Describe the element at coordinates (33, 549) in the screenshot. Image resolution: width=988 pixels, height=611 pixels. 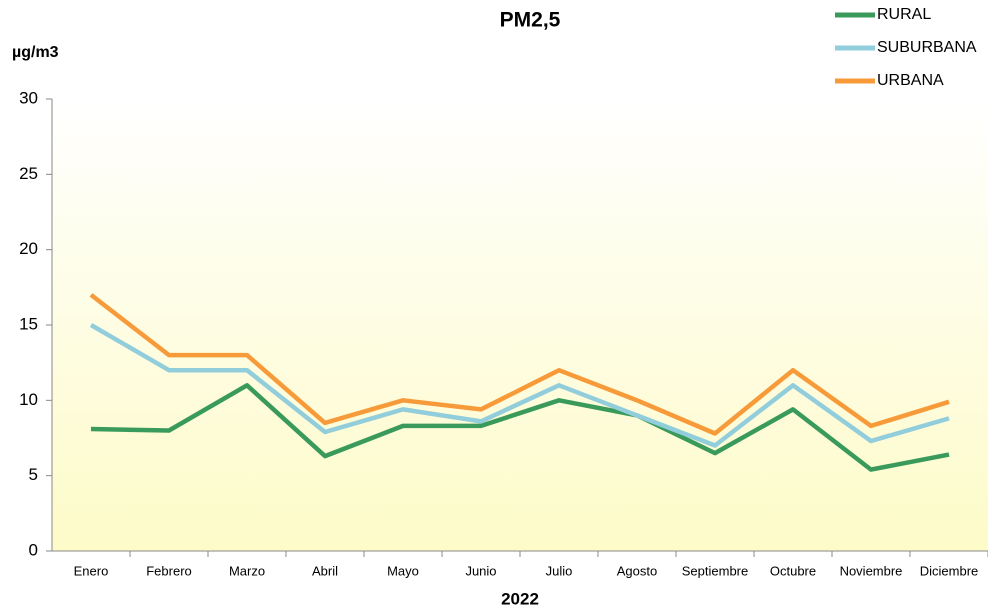
I see `y-tick-label: 0` at that location.